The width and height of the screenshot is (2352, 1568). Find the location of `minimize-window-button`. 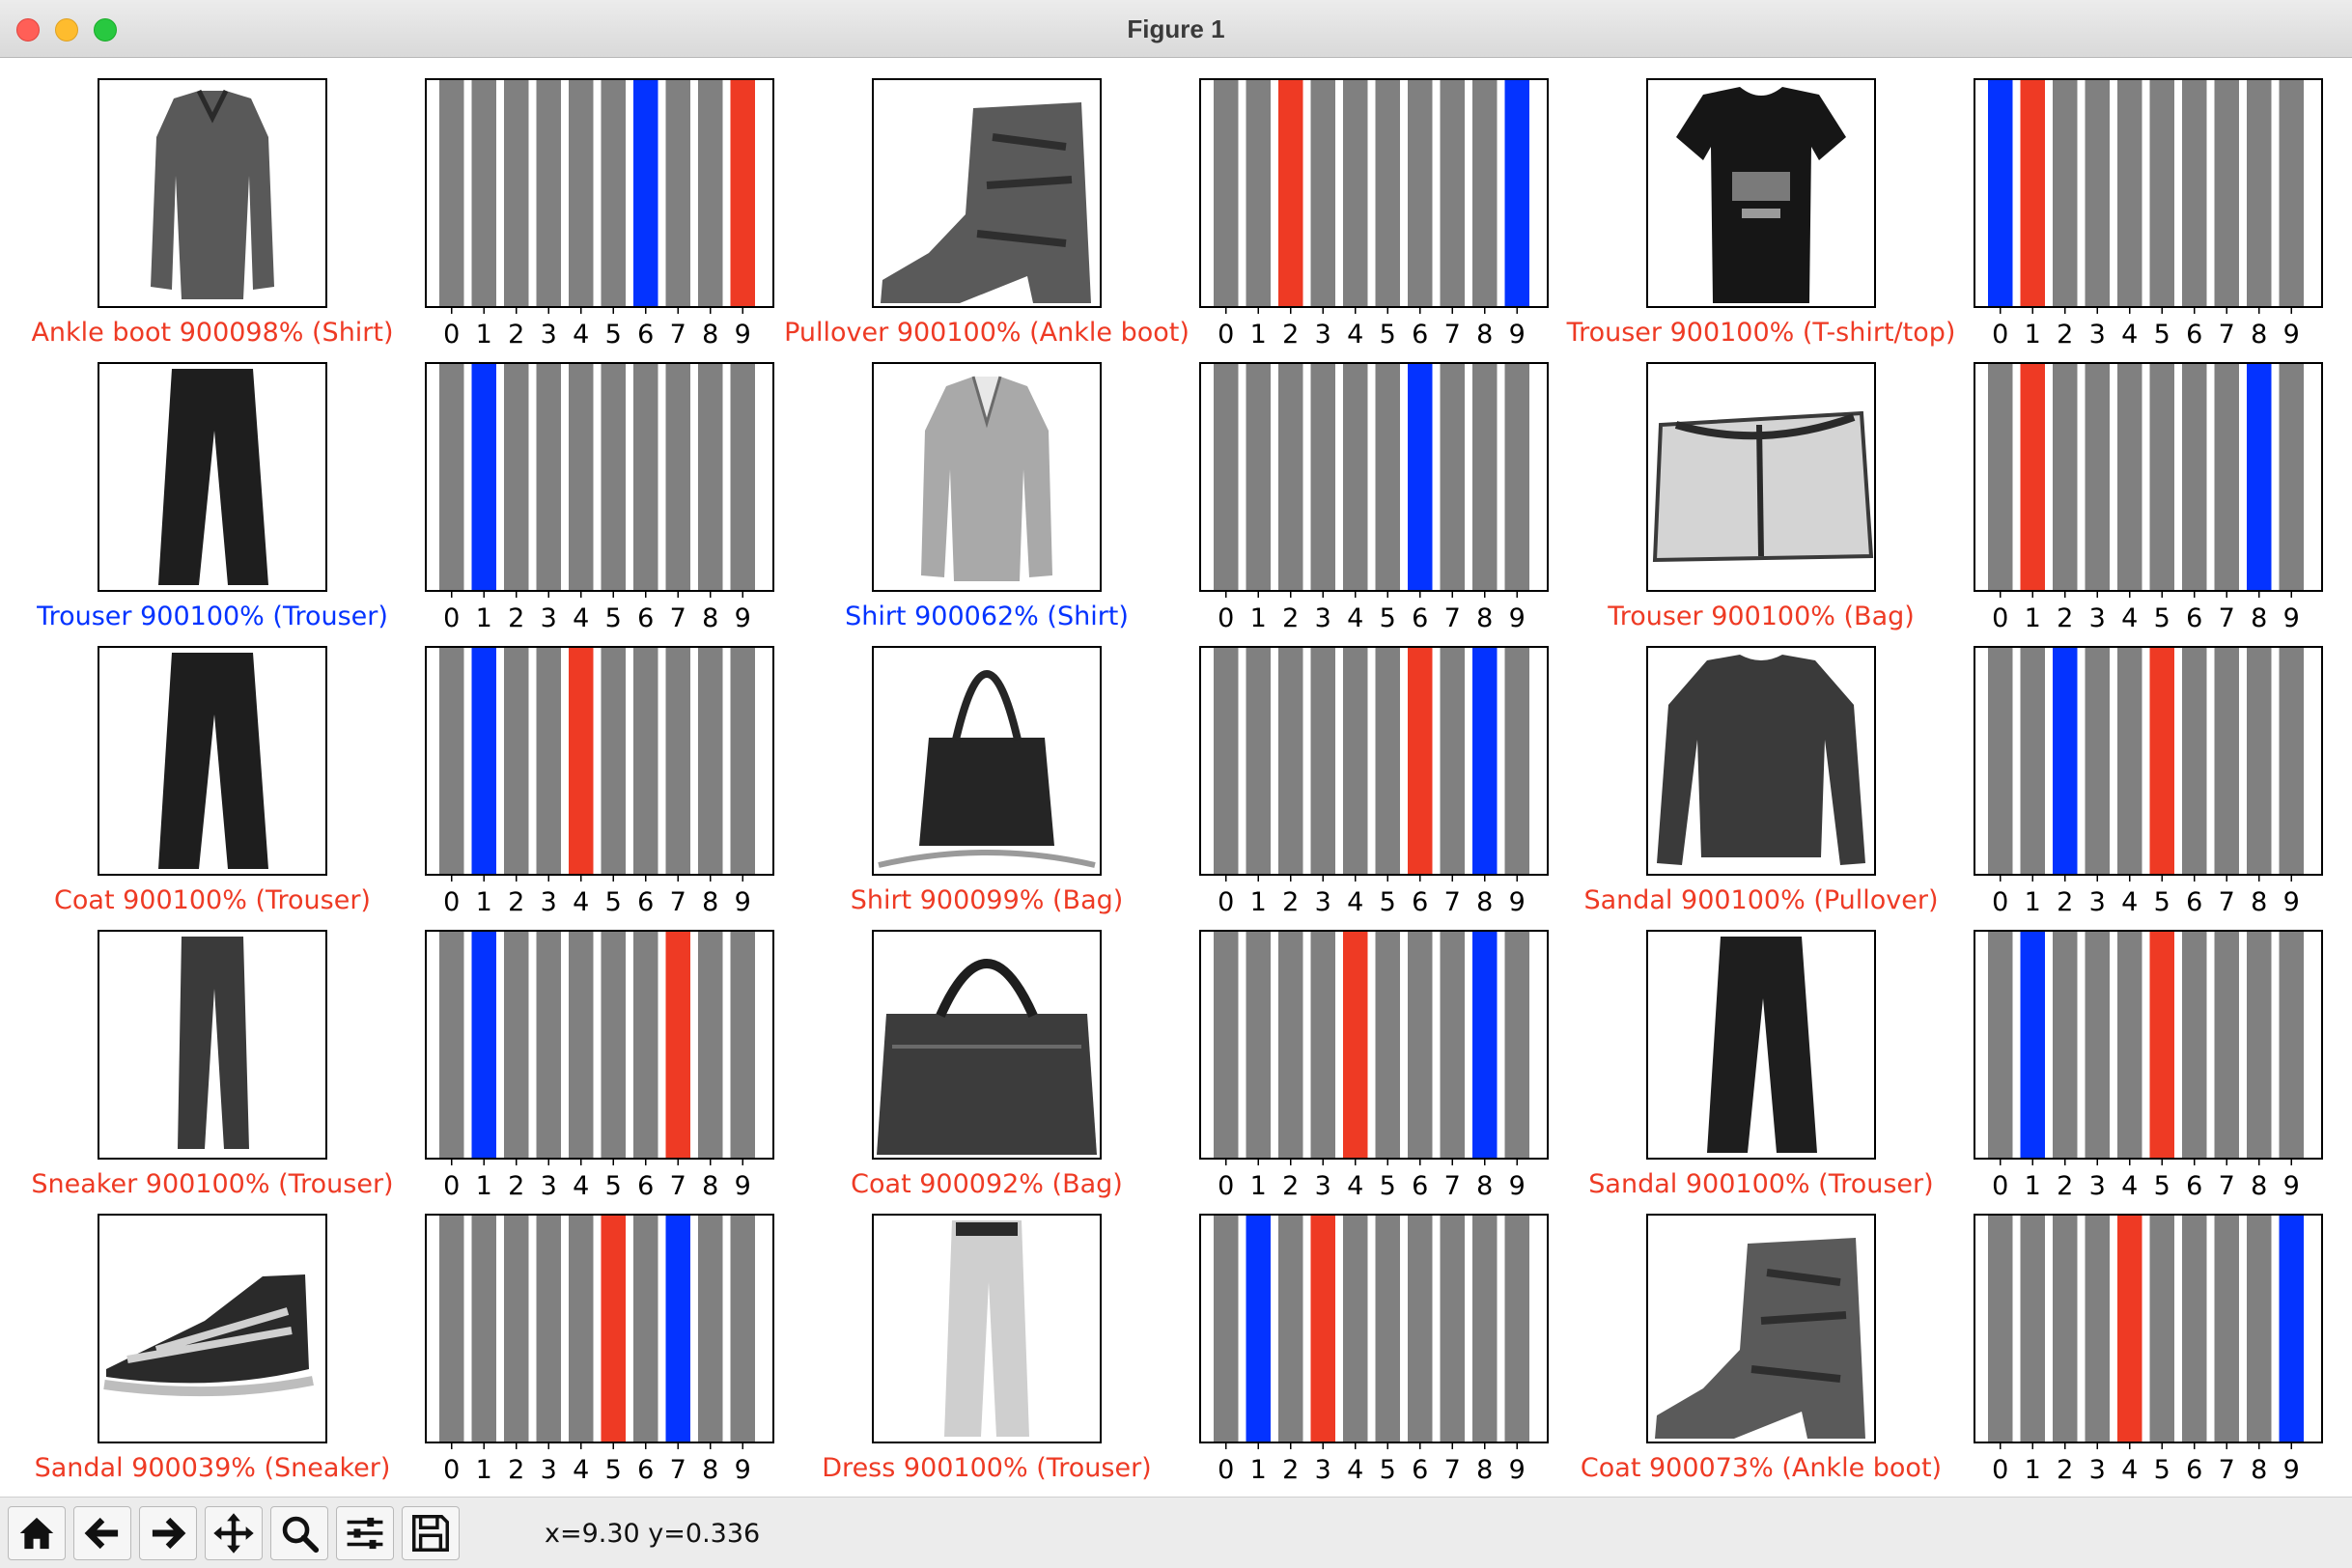

minimize-window-button is located at coordinates (66, 30).